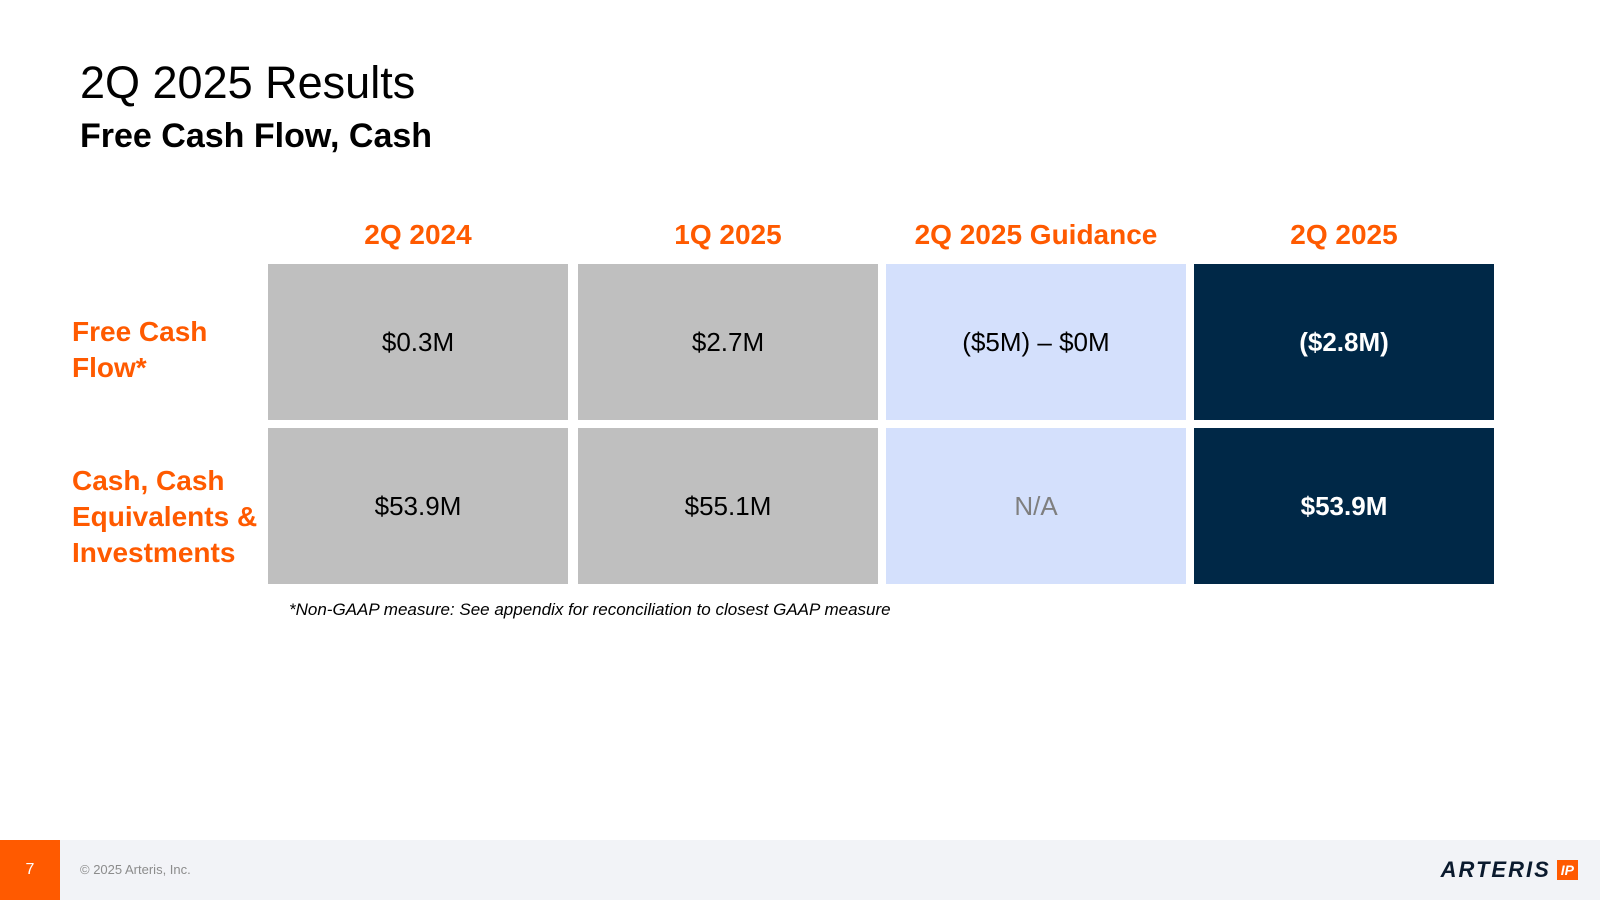 The image size is (1600, 900). I want to click on copyright: © 2025 Arteris, Inc., so click(135, 869).